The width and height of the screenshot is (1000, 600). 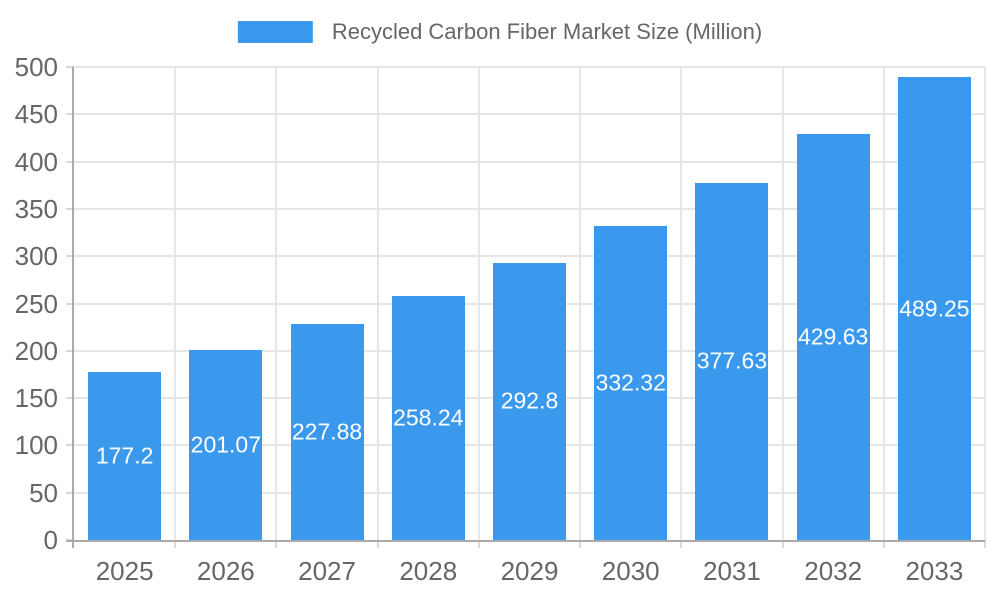 I want to click on x-axis-tick-label: 2031, so click(x=732, y=571).